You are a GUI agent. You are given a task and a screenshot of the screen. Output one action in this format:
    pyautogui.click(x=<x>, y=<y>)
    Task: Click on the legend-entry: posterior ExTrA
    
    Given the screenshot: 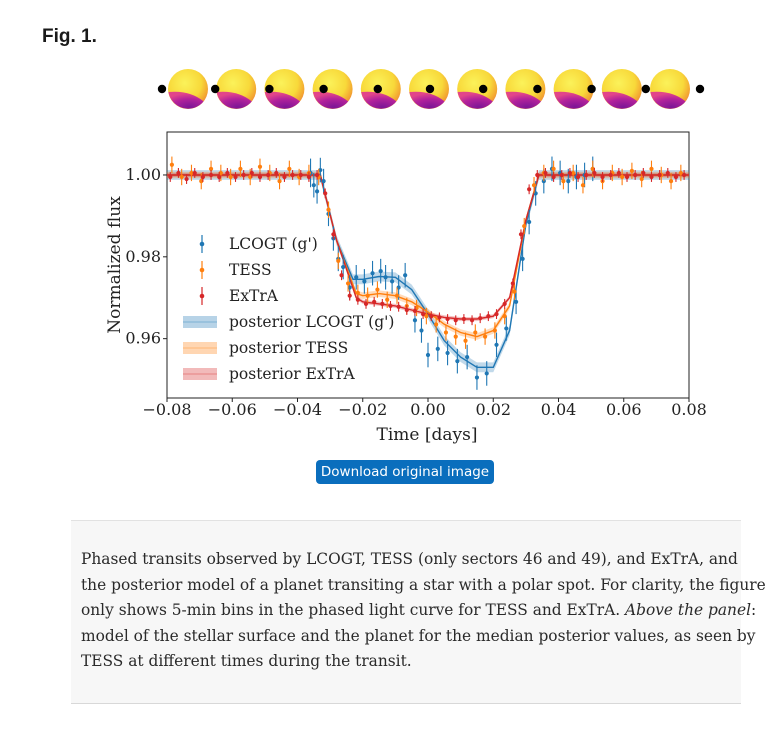 What is the action you would take?
    pyautogui.click(x=269, y=374)
    